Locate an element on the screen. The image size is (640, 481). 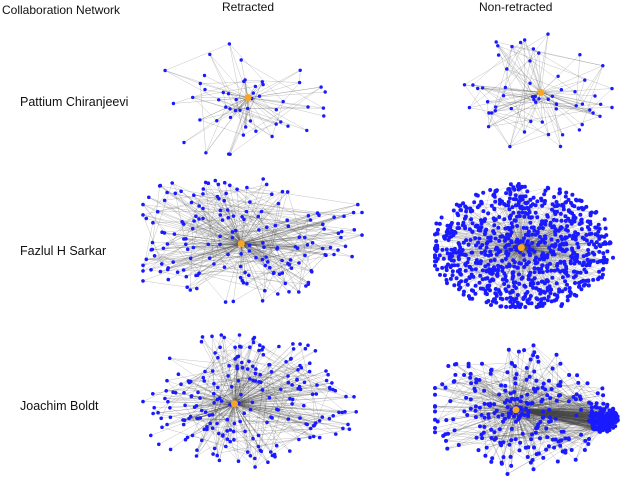
network-graph-row3-retracted is located at coordinates (249, 401).